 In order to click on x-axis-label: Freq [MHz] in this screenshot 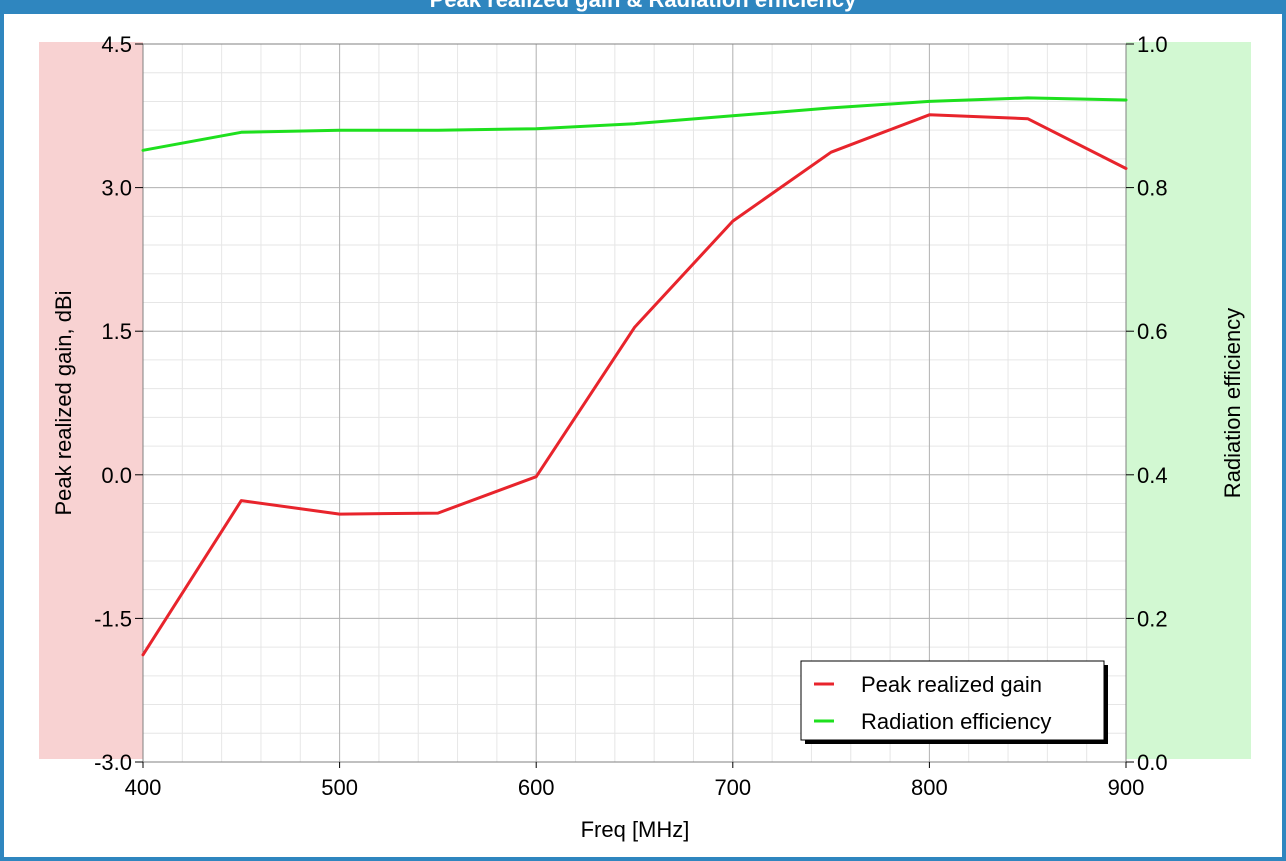, I will do `click(635, 829)`.